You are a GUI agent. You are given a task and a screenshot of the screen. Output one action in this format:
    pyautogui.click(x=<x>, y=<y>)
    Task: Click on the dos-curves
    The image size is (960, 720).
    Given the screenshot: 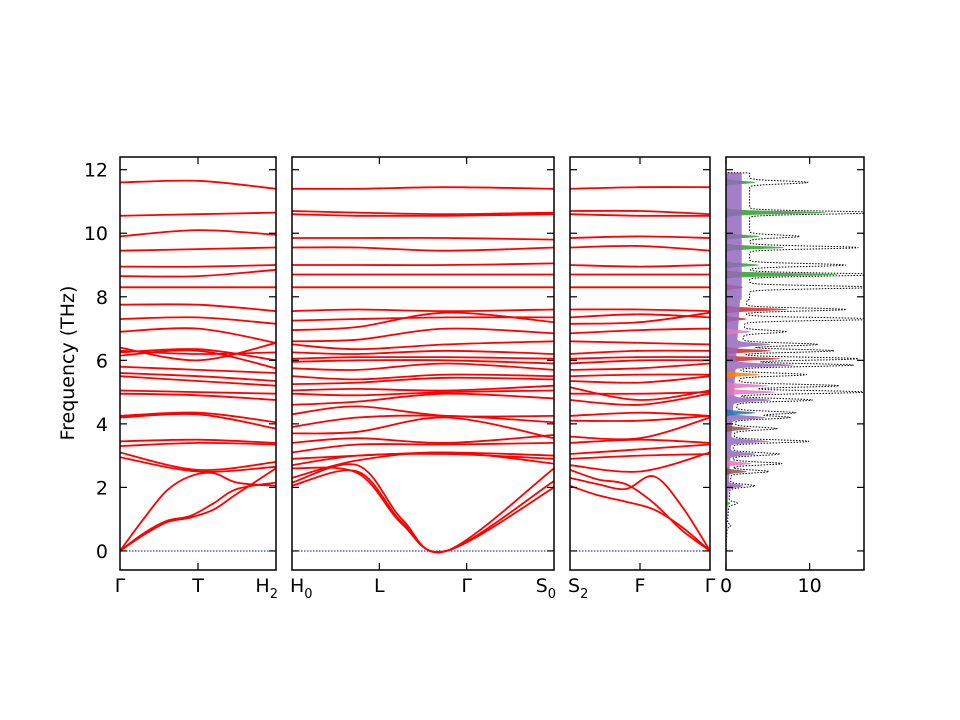 What is the action you would take?
    pyautogui.click(x=795, y=363)
    